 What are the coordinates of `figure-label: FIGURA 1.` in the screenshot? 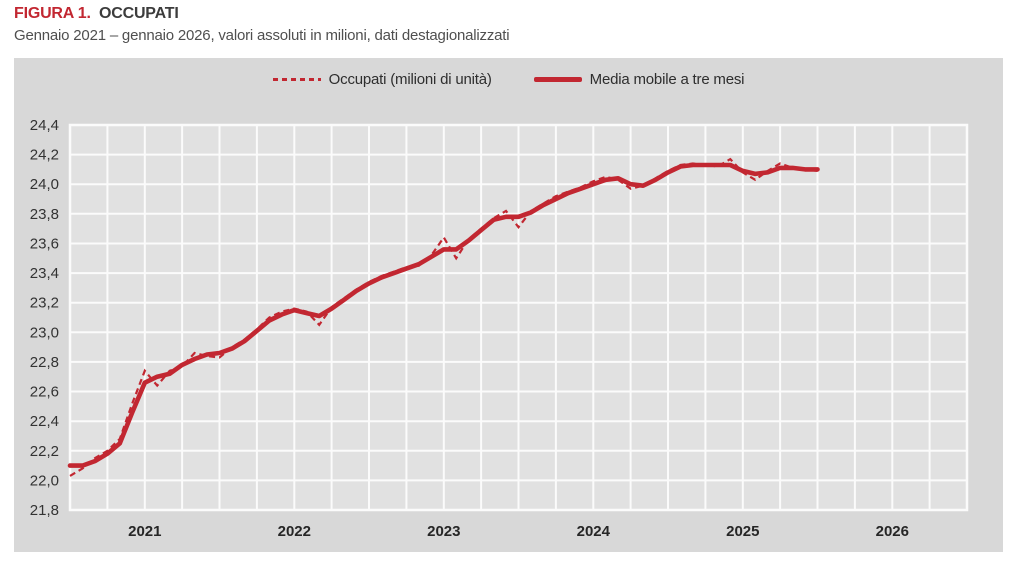 It's located at (52, 13).